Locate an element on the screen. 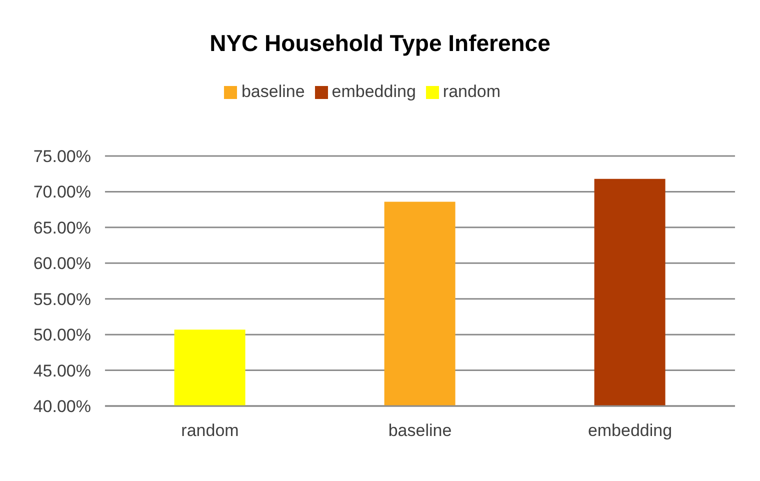 This screenshot has height=481, width=760. legend-label: baseline is located at coordinates (273, 91).